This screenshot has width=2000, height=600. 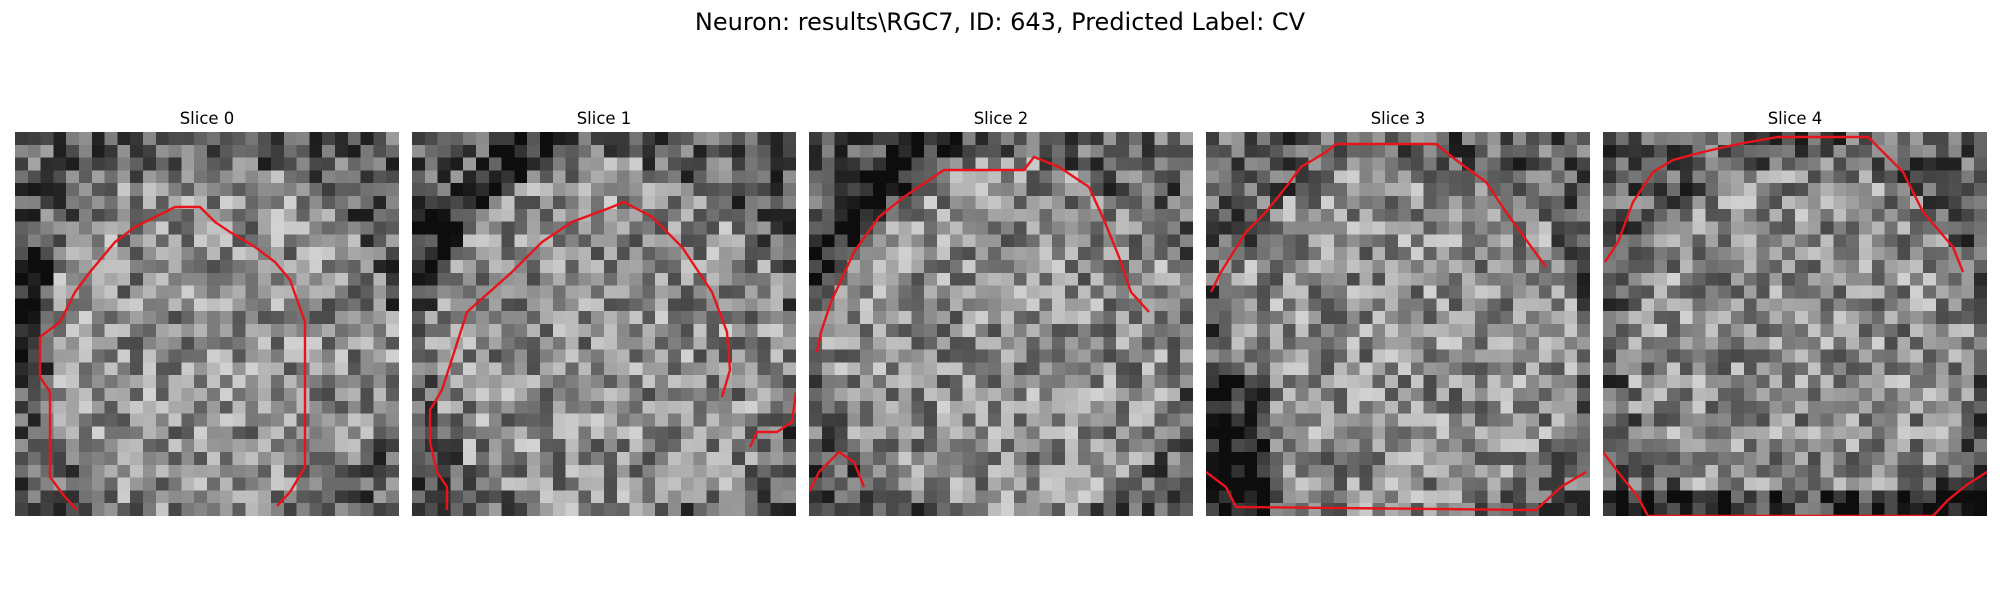 What do you see at coordinates (1001, 118) in the screenshot?
I see `slice-title: Slice 2` at bounding box center [1001, 118].